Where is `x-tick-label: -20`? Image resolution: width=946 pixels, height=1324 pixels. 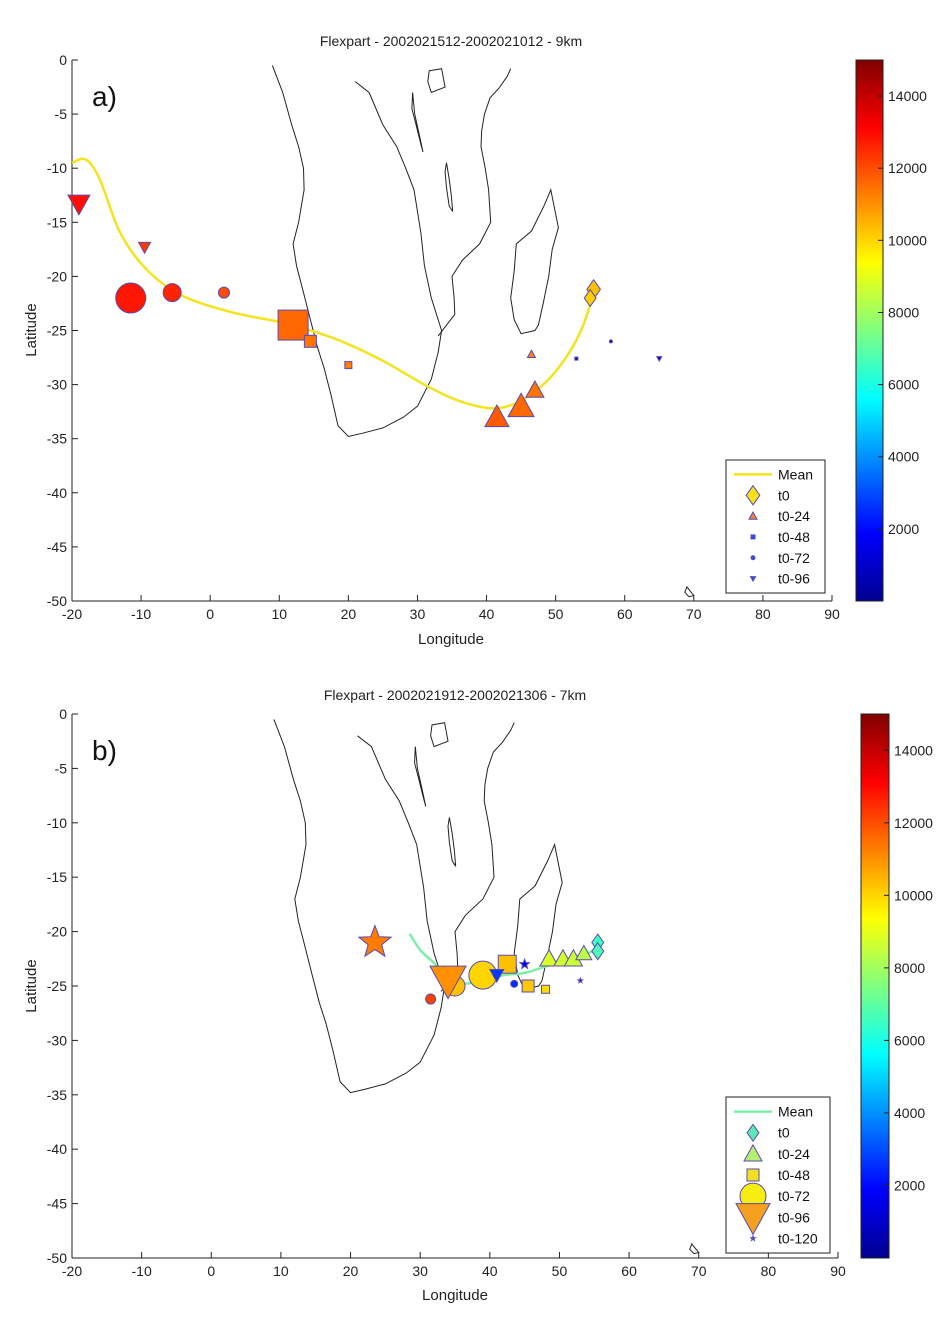 x-tick-label: -20 is located at coordinates (72, 614).